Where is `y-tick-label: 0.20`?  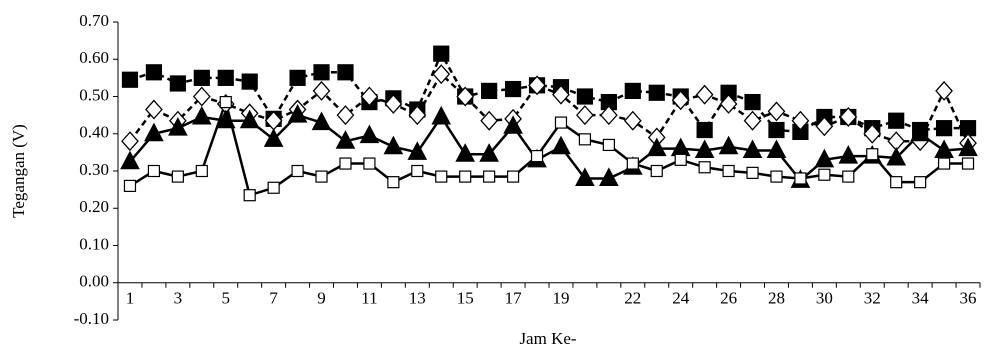 y-tick-label: 0.20 is located at coordinates (94, 206).